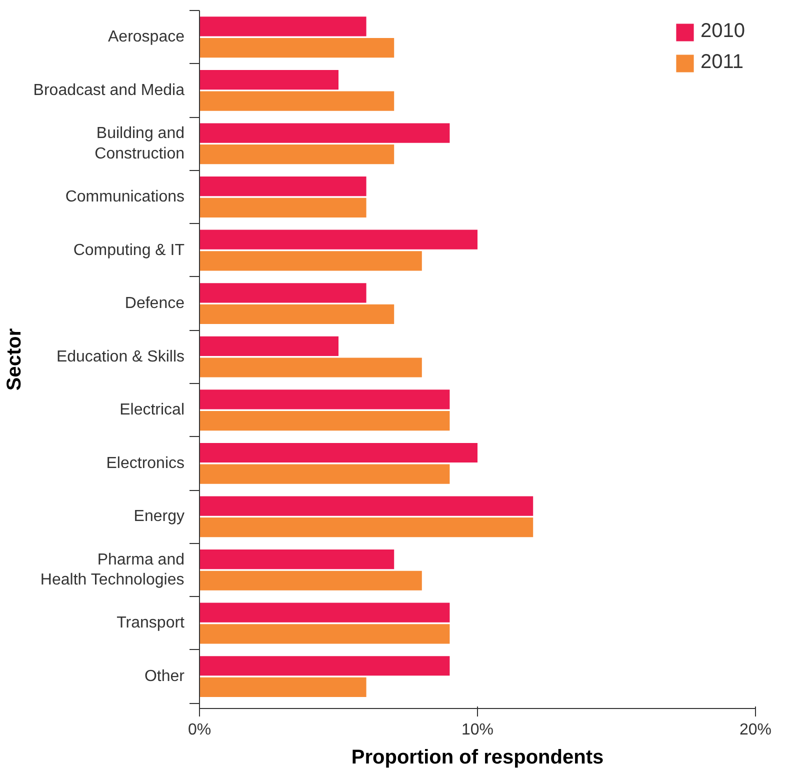  What do you see at coordinates (200, 730) in the screenshot?
I see `x-tick-label: 0%` at bounding box center [200, 730].